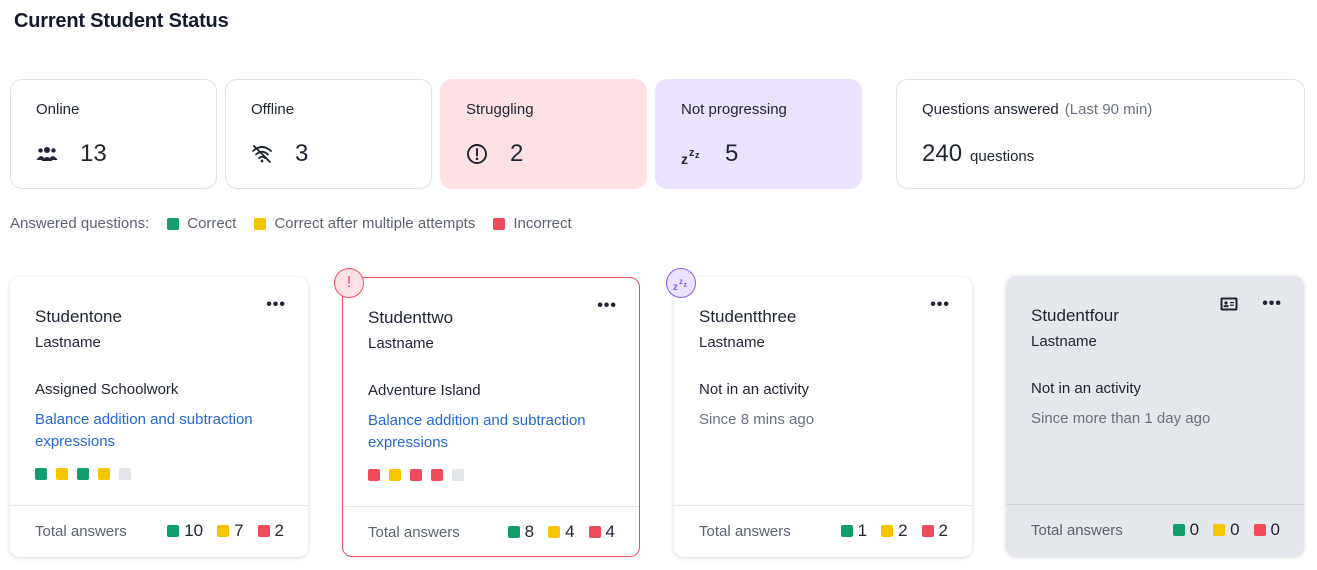 The height and width of the screenshot is (570, 1317). What do you see at coordinates (542, 223) in the screenshot?
I see `legend-incorrect-label: Incorrect` at bounding box center [542, 223].